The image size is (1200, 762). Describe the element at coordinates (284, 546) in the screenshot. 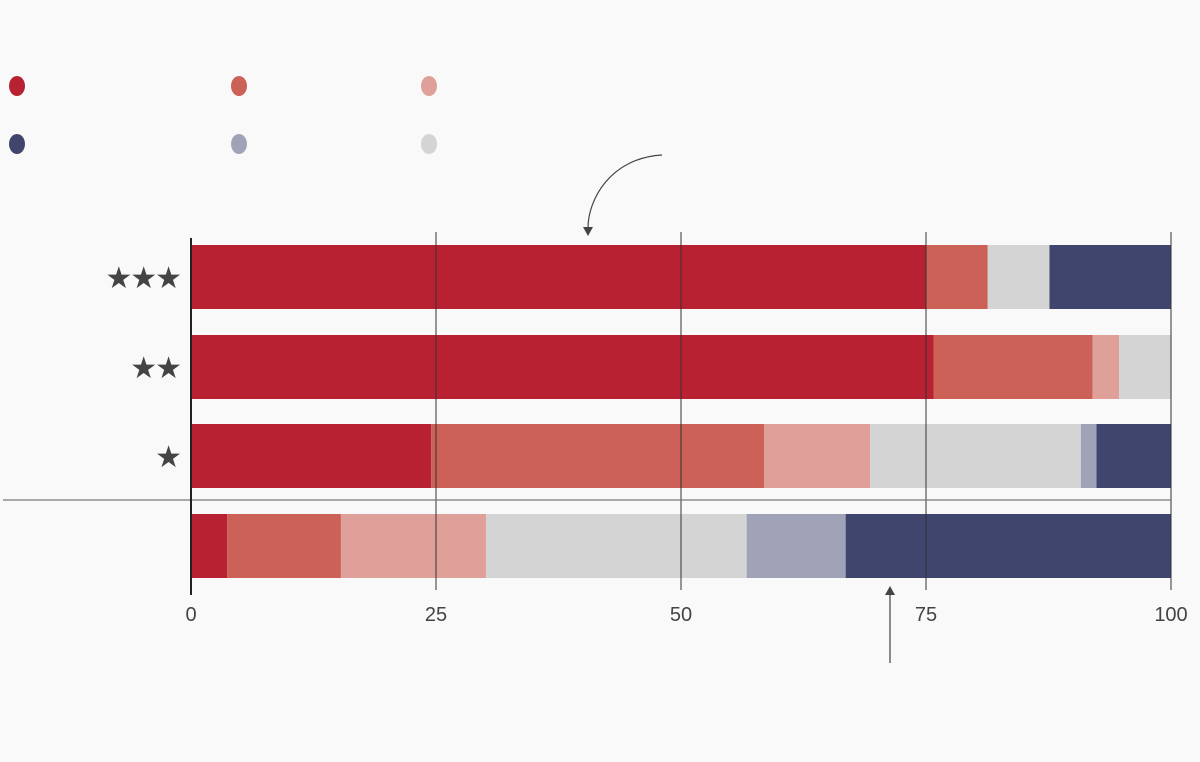

I see `bar-segment-row4-series2` at that location.